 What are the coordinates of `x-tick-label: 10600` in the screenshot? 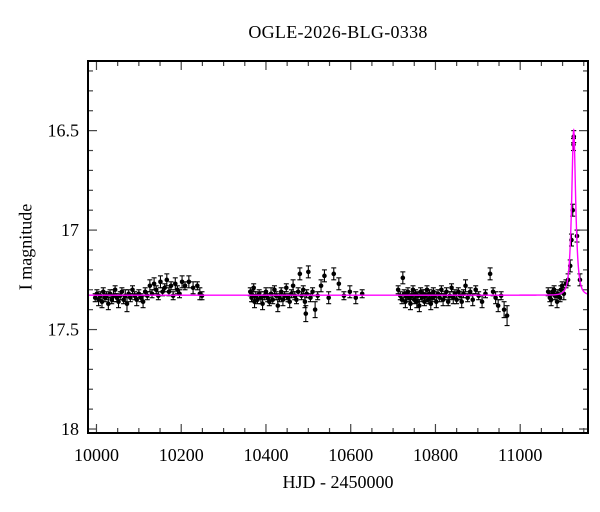 It's located at (350, 455).